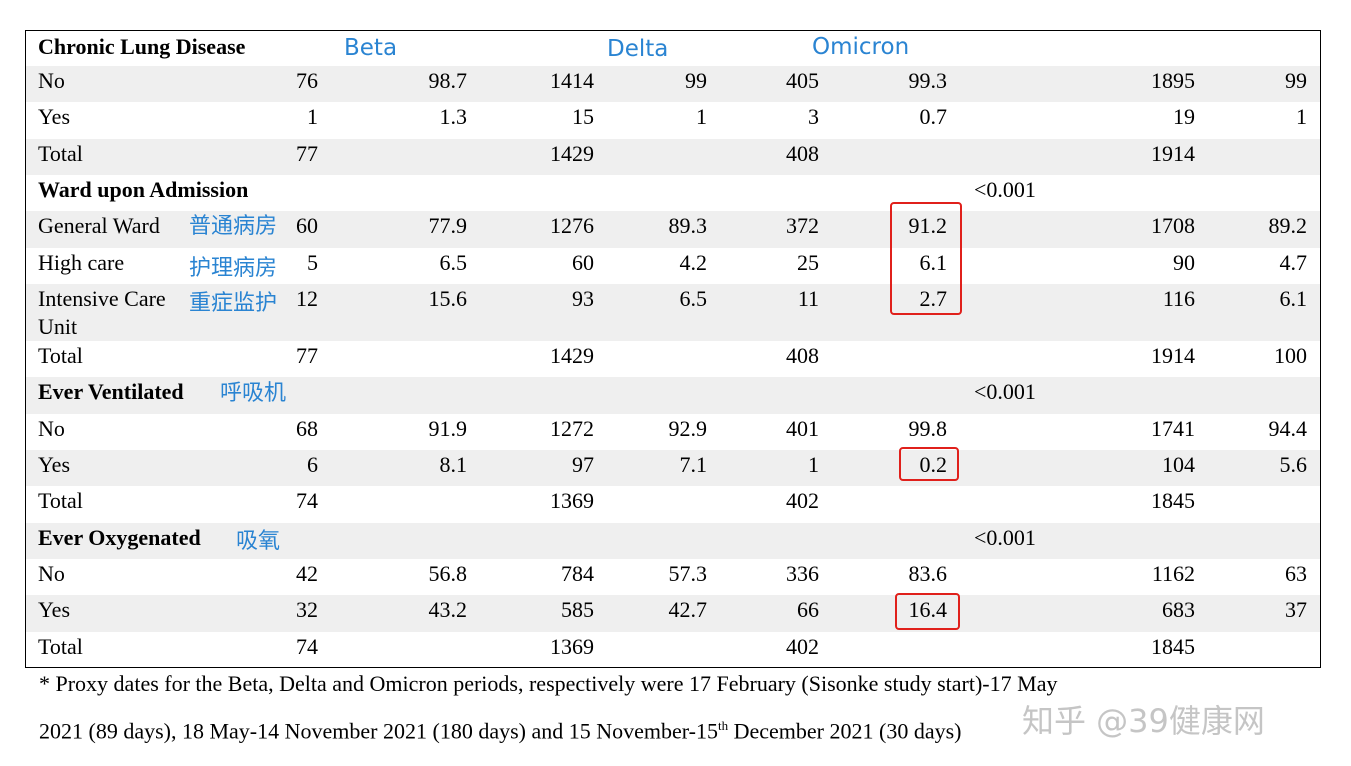  What do you see at coordinates (928, 225) in the screenshot?
I see `table-cell: 91.2` at bounding box center [928, 225].